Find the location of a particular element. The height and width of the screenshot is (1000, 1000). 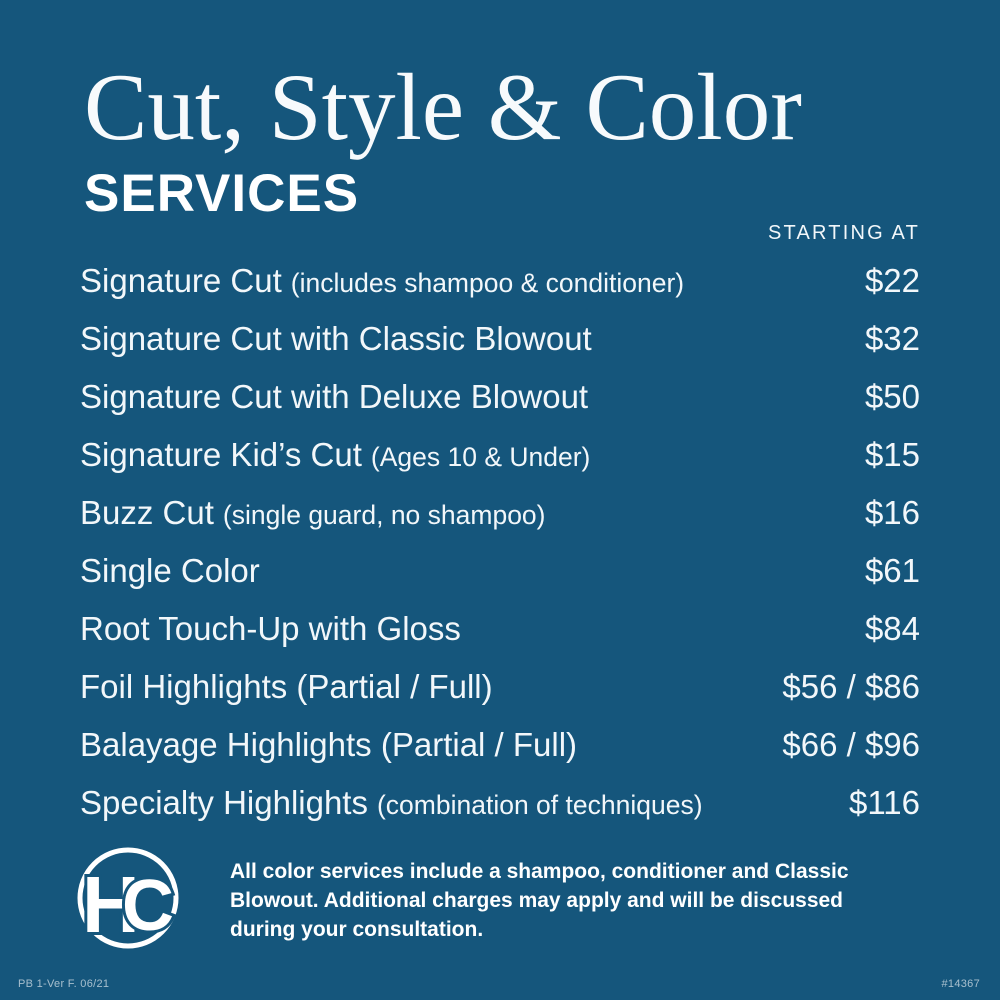

service-price: $22 is located at coordinates (892, 280).